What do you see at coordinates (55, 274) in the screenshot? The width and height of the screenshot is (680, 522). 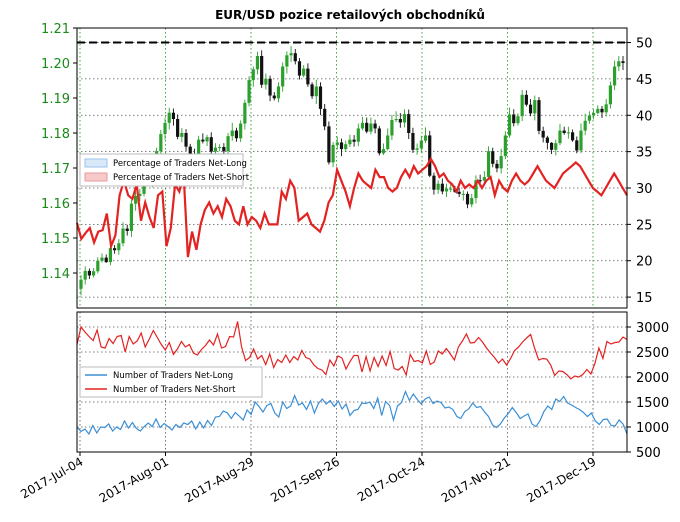 I see `price-tick-label: 1.14` at bounding box center [55, 274].